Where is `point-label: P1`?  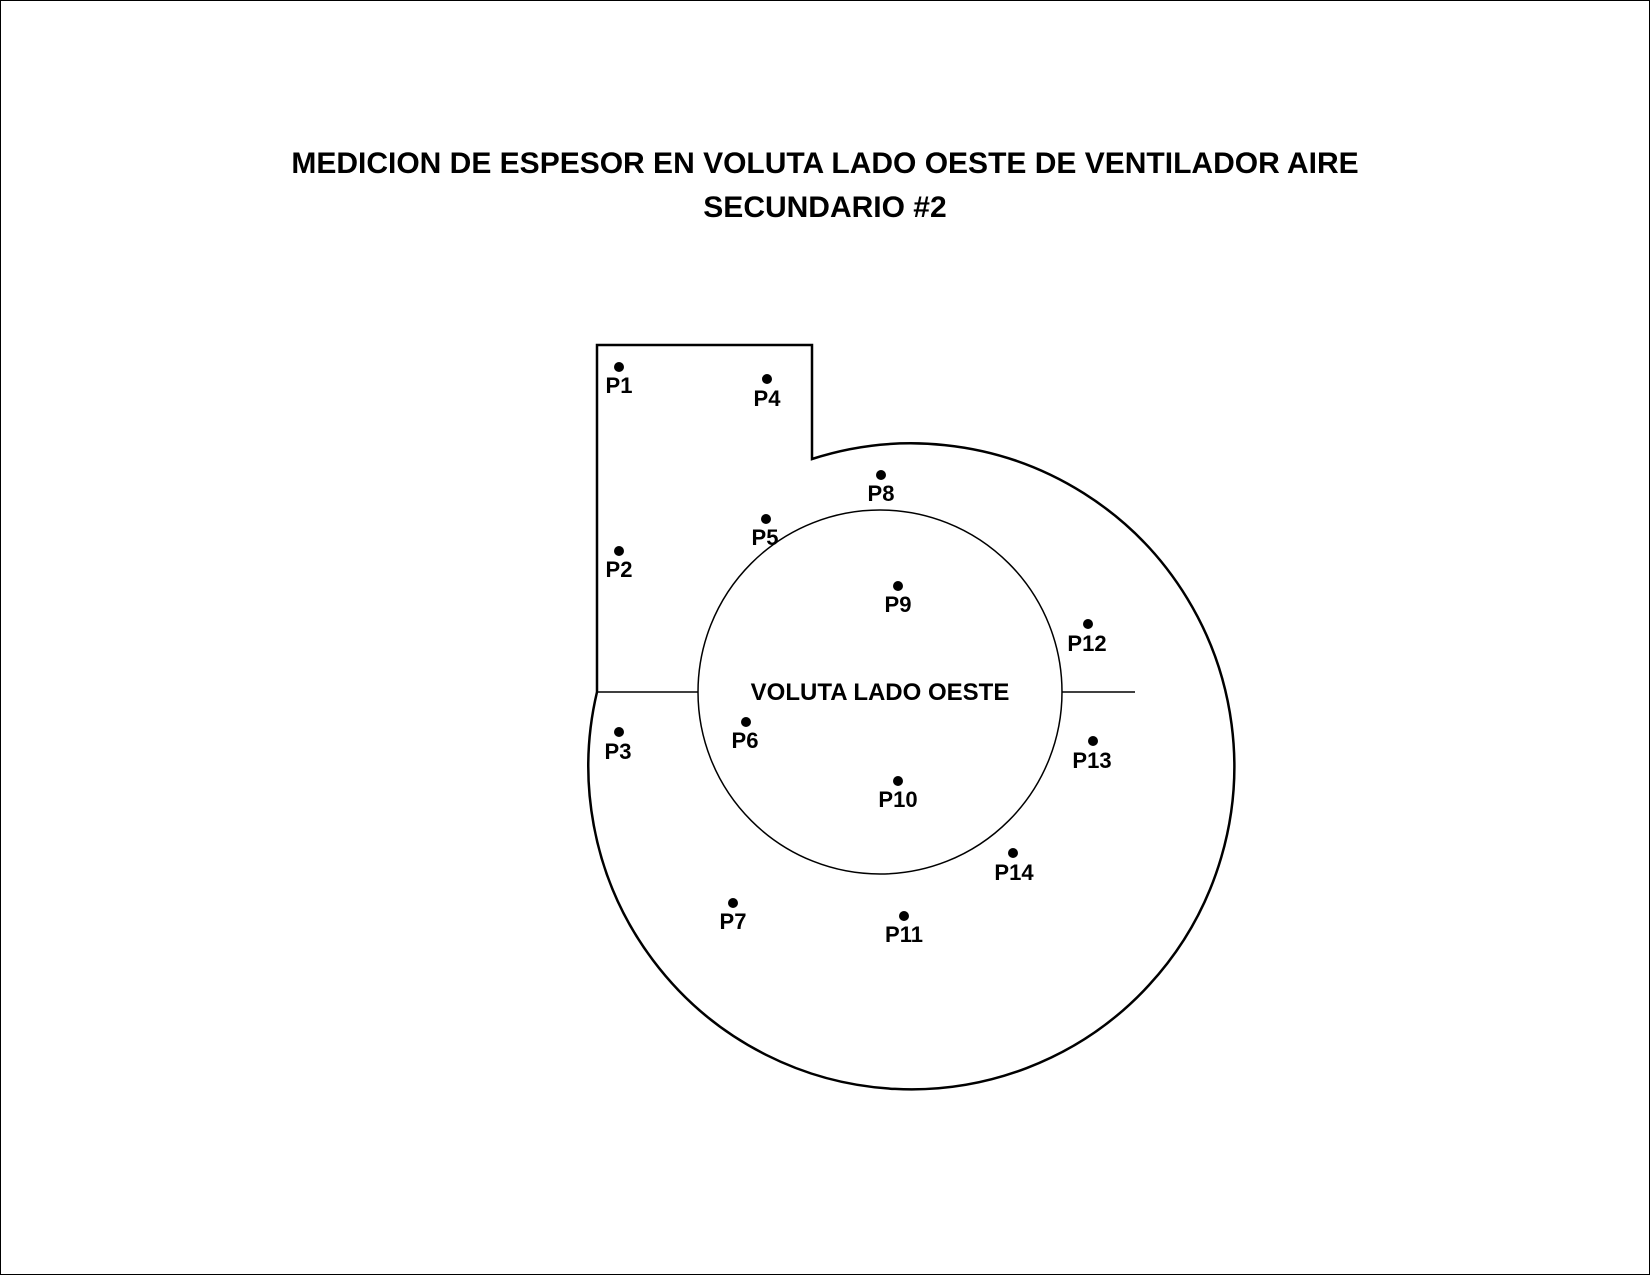
point-label: P1 is located at coordinates (619, 385).